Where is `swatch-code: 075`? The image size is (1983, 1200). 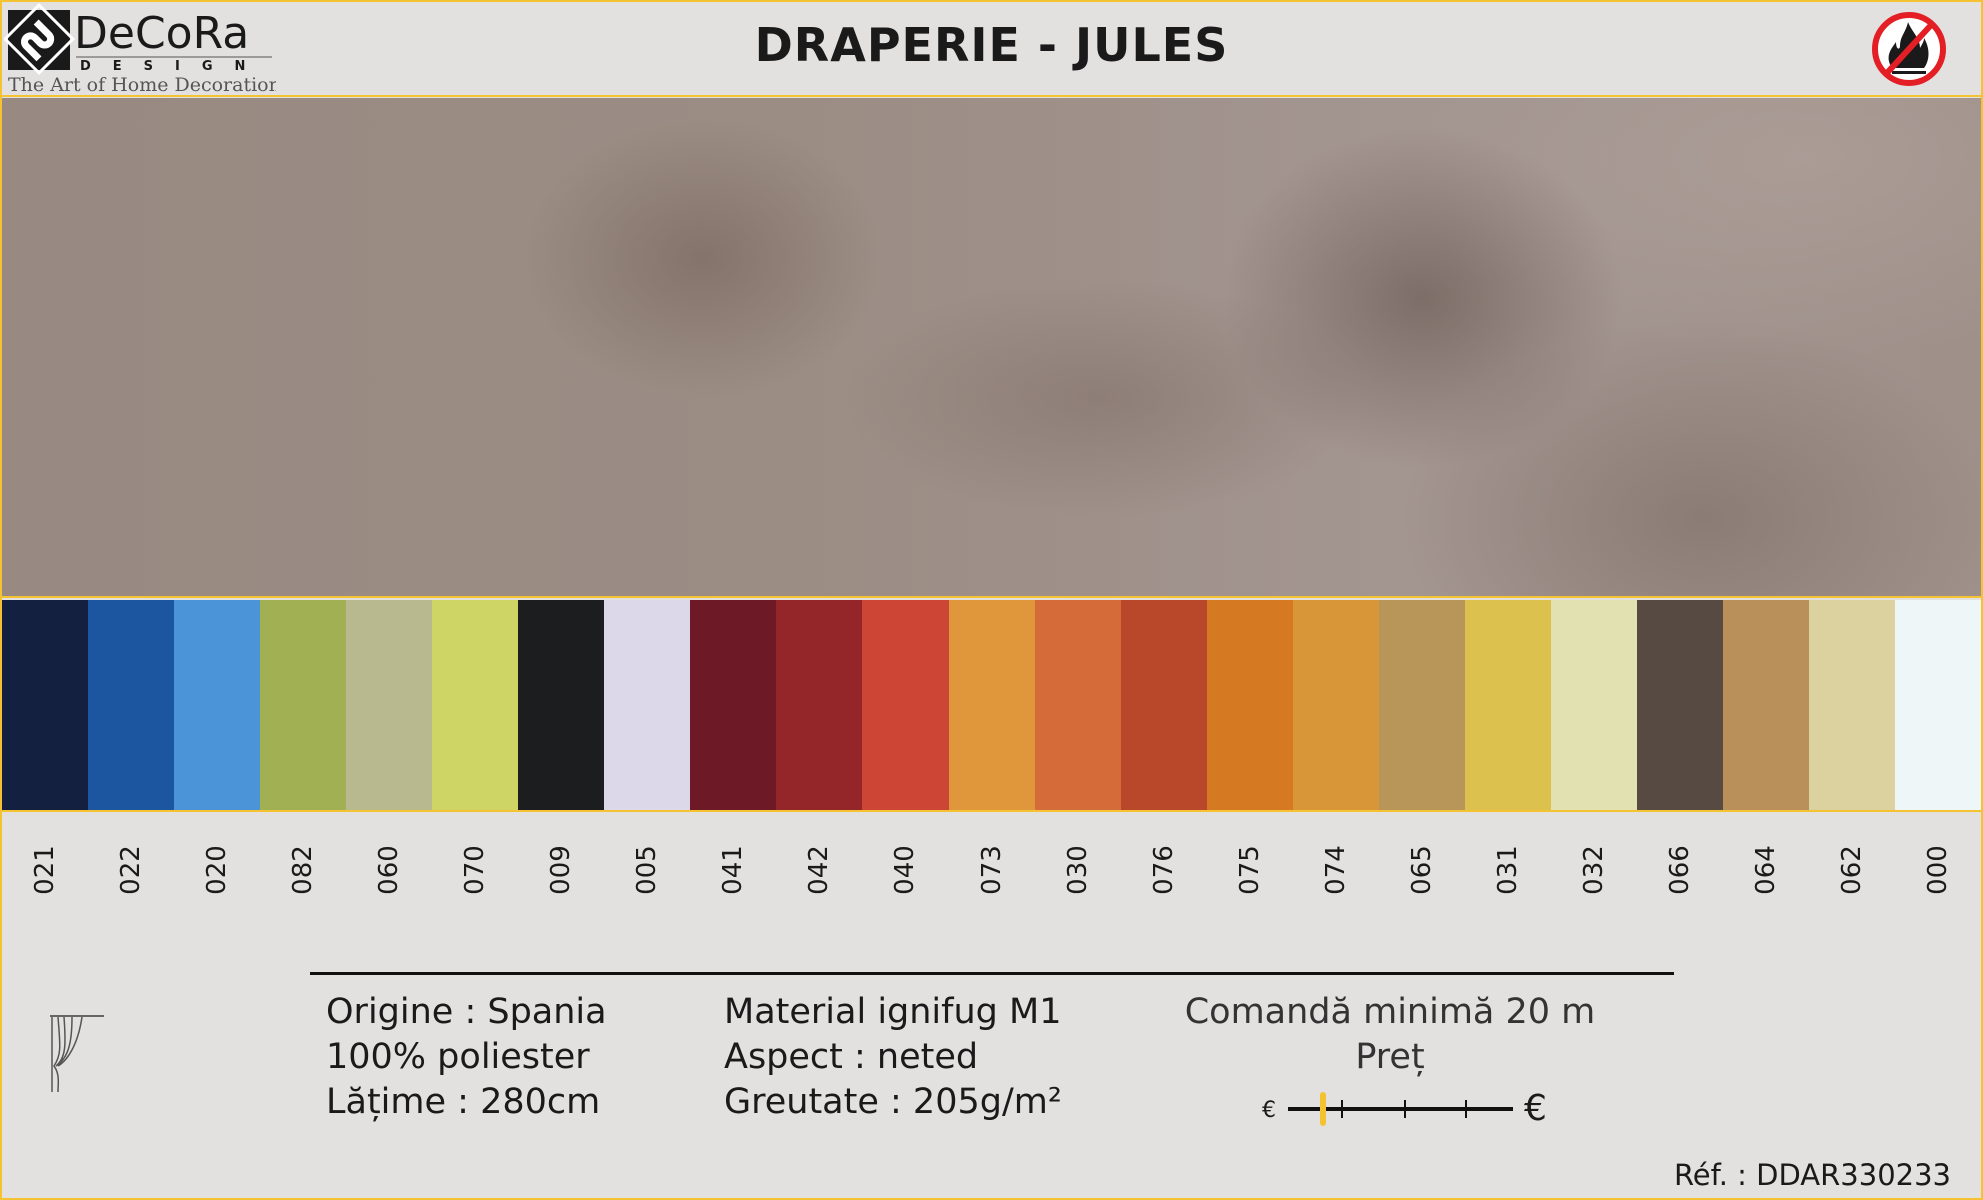 swatch-code: 075 is located at coordinates (1249, 870).